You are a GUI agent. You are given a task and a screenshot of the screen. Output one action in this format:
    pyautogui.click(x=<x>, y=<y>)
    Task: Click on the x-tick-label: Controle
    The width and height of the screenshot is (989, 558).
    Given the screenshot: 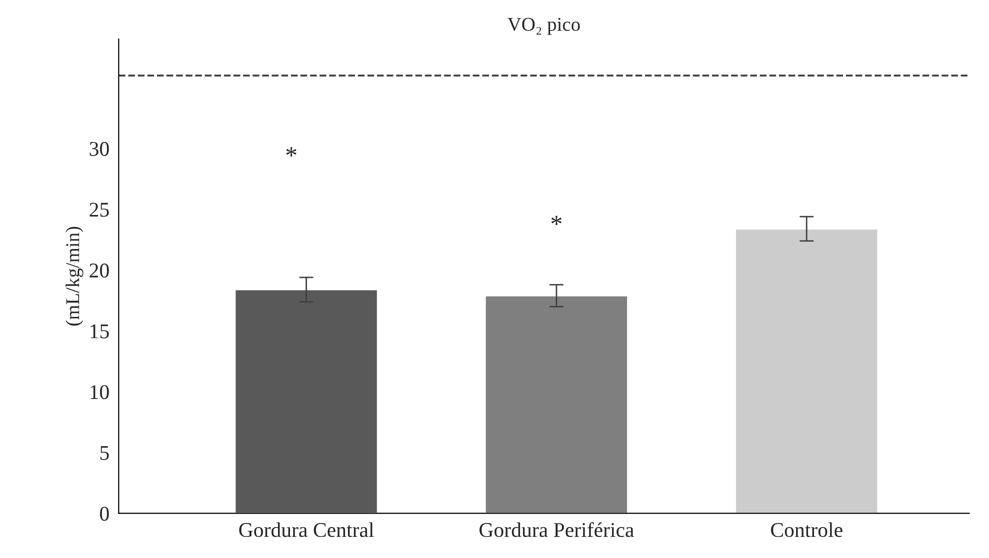 What is the action you would take?
    pyautogui.click(x=806, y=530)
    